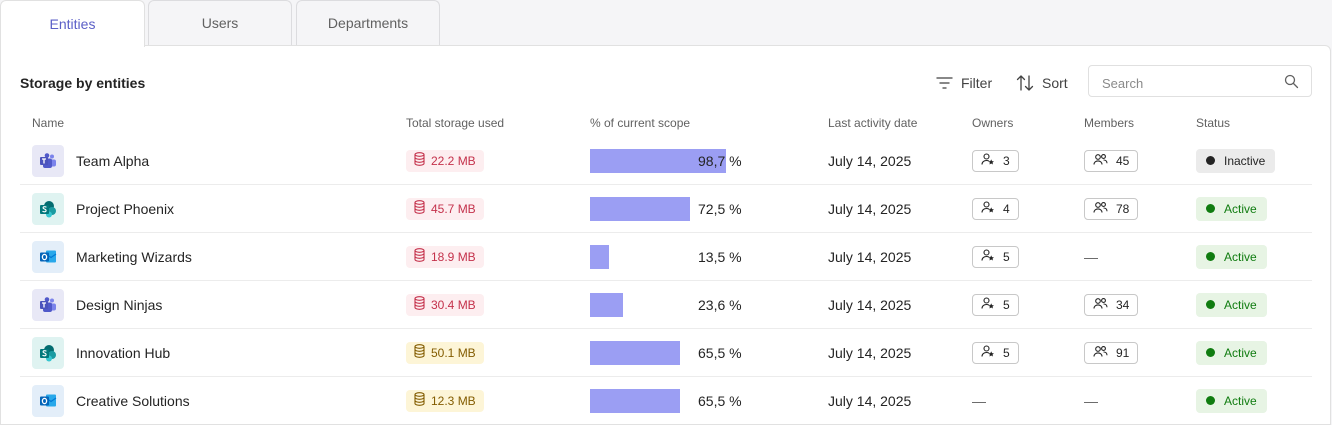  I want to click on members-count: 45, so click(1123, 160).